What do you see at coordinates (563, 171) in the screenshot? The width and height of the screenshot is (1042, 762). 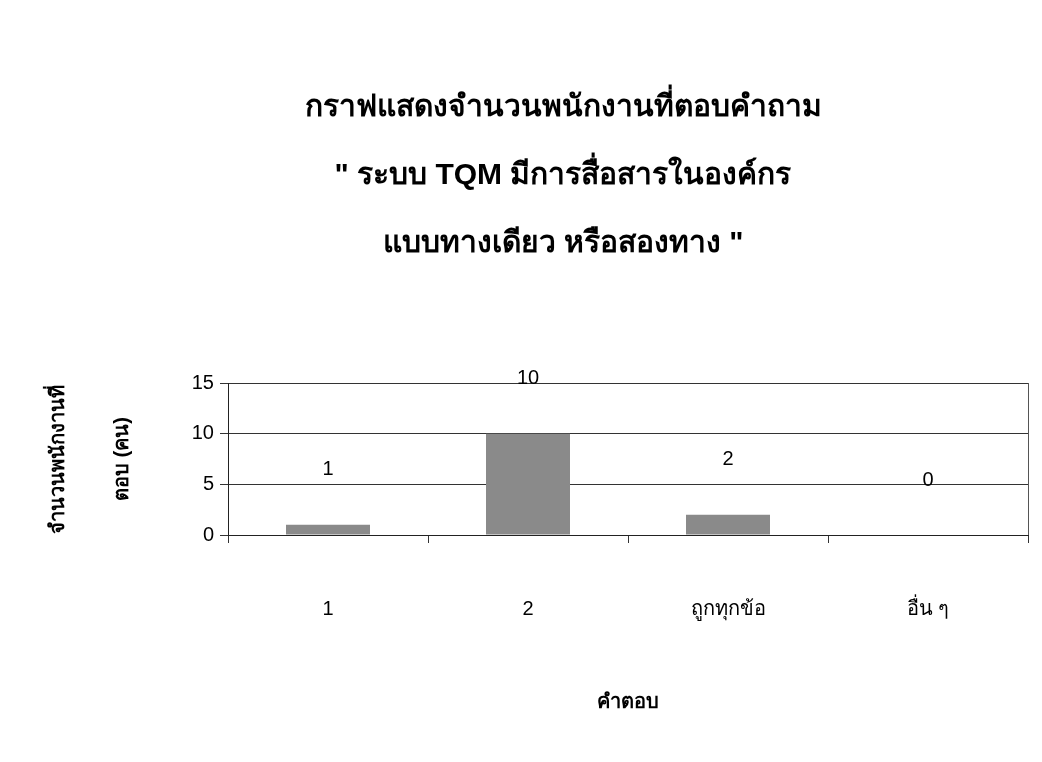 I see `chart-title: กราฟแสดงจำนวนพนักงานที่ตอบคำถาม " ระบบ TQM มีการสื่อสารในองค์กร แบบทางเดียว หรือสองทาง "` at bounding box center [563, 171].